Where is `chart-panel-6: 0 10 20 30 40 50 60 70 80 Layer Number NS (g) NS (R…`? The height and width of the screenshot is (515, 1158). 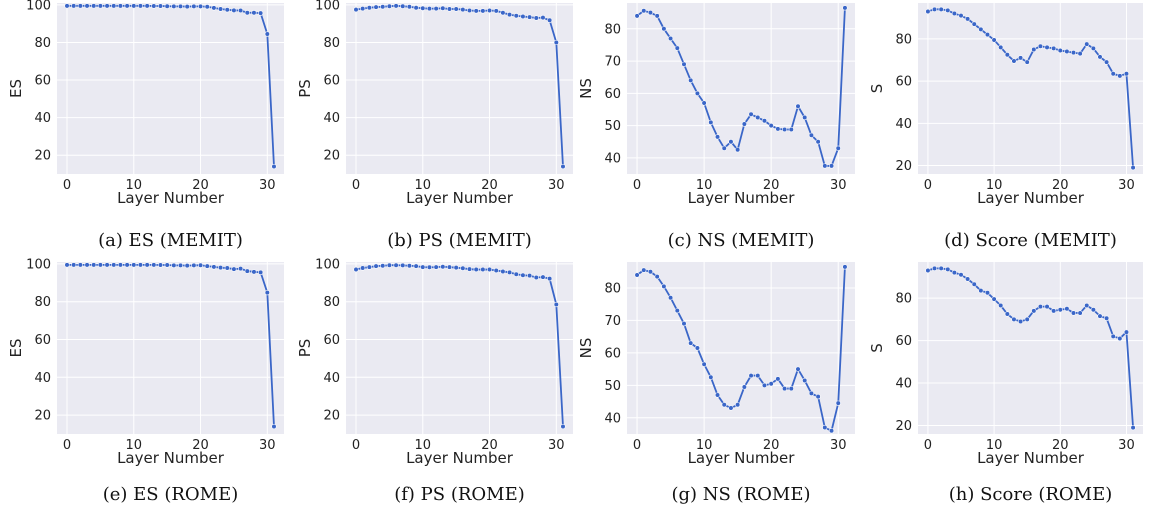
chart-panel-6: 0 10 20 30 40 50 60 70 80 Layer Number NS (g) NS (R… is located at coordinates (716, 383).